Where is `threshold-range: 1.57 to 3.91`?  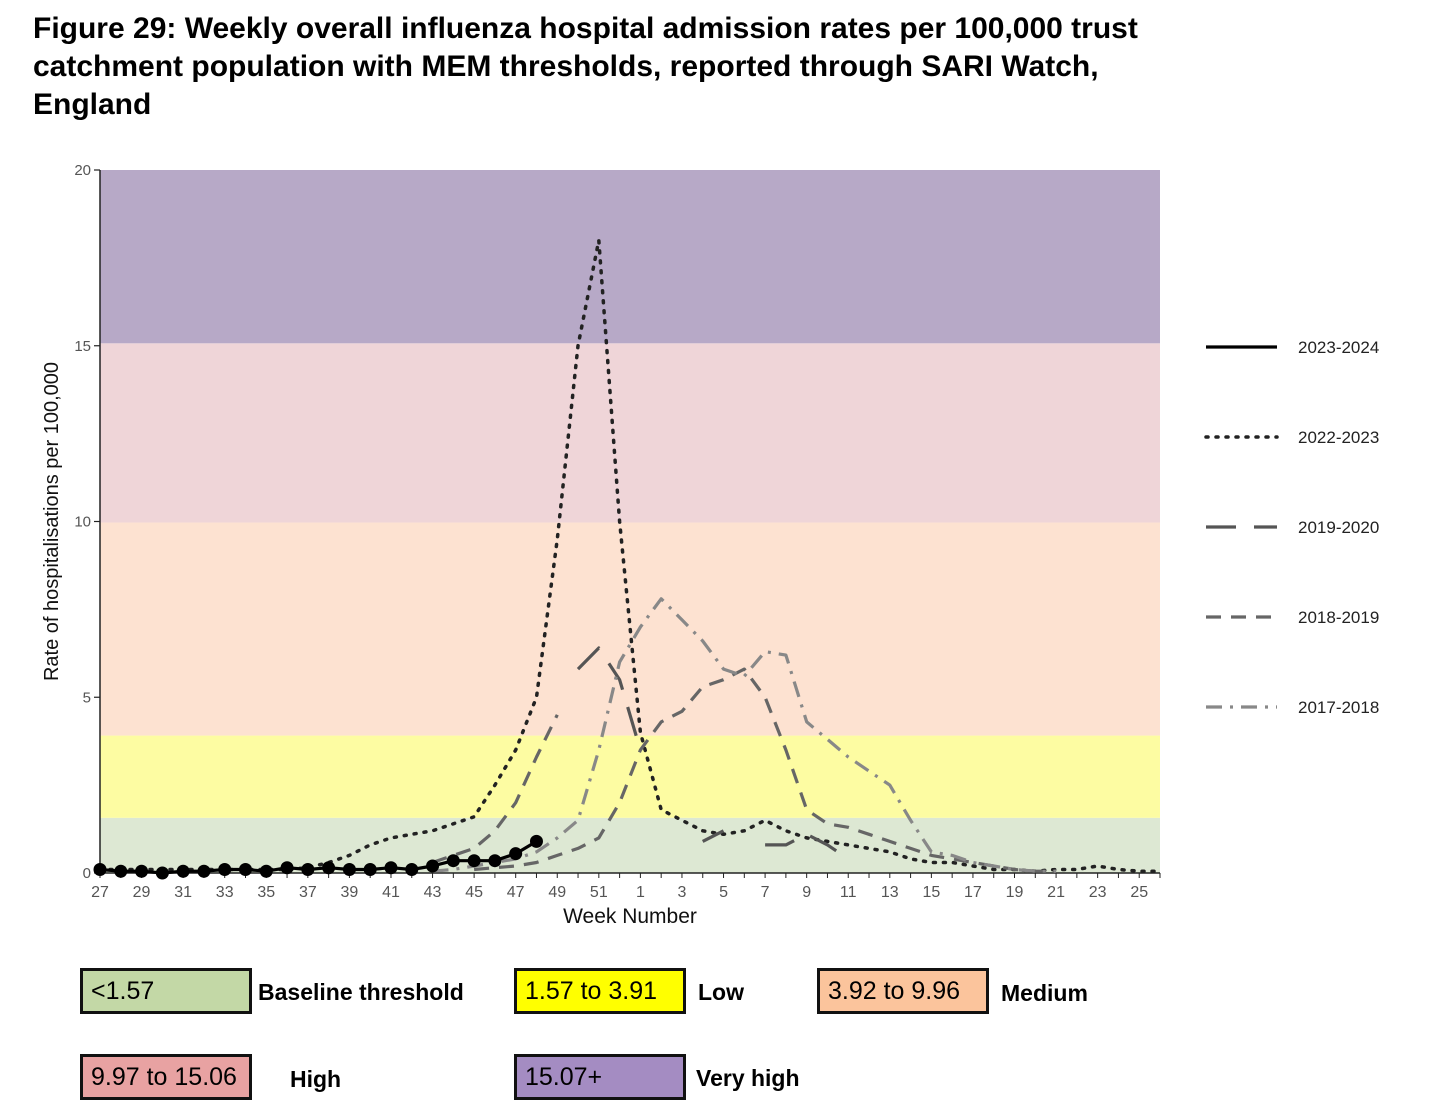 threshold-range: 1.57 to 3.91 is located at coordinates (591, 991).